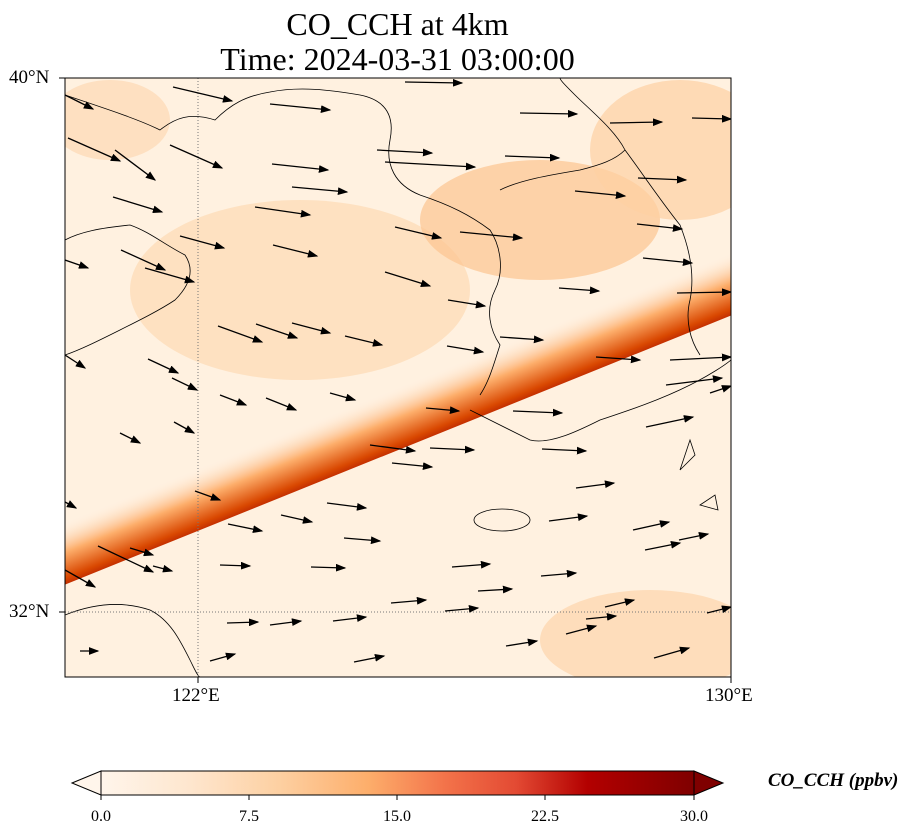 This screenshot has height=836, width=921. What do you see at coordinates (29, 77) in the screenshot?
I see `lat-tick-label-40: 40°N` at bounding box center [29, 77].